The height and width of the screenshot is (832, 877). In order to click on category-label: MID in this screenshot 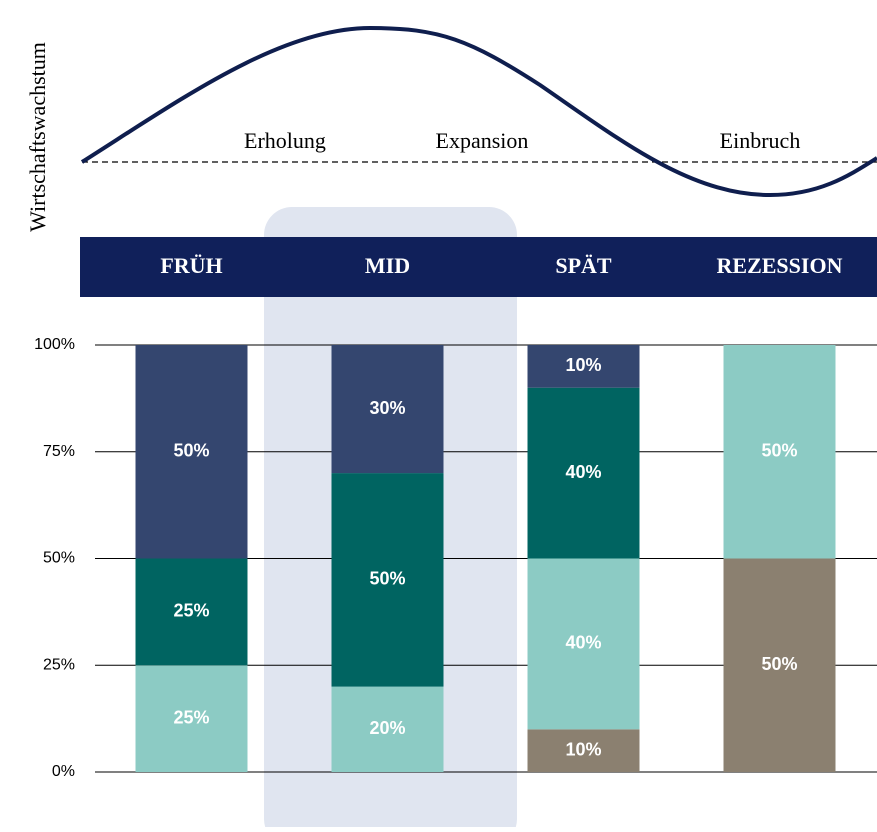, I will do `click(387, 265)`.